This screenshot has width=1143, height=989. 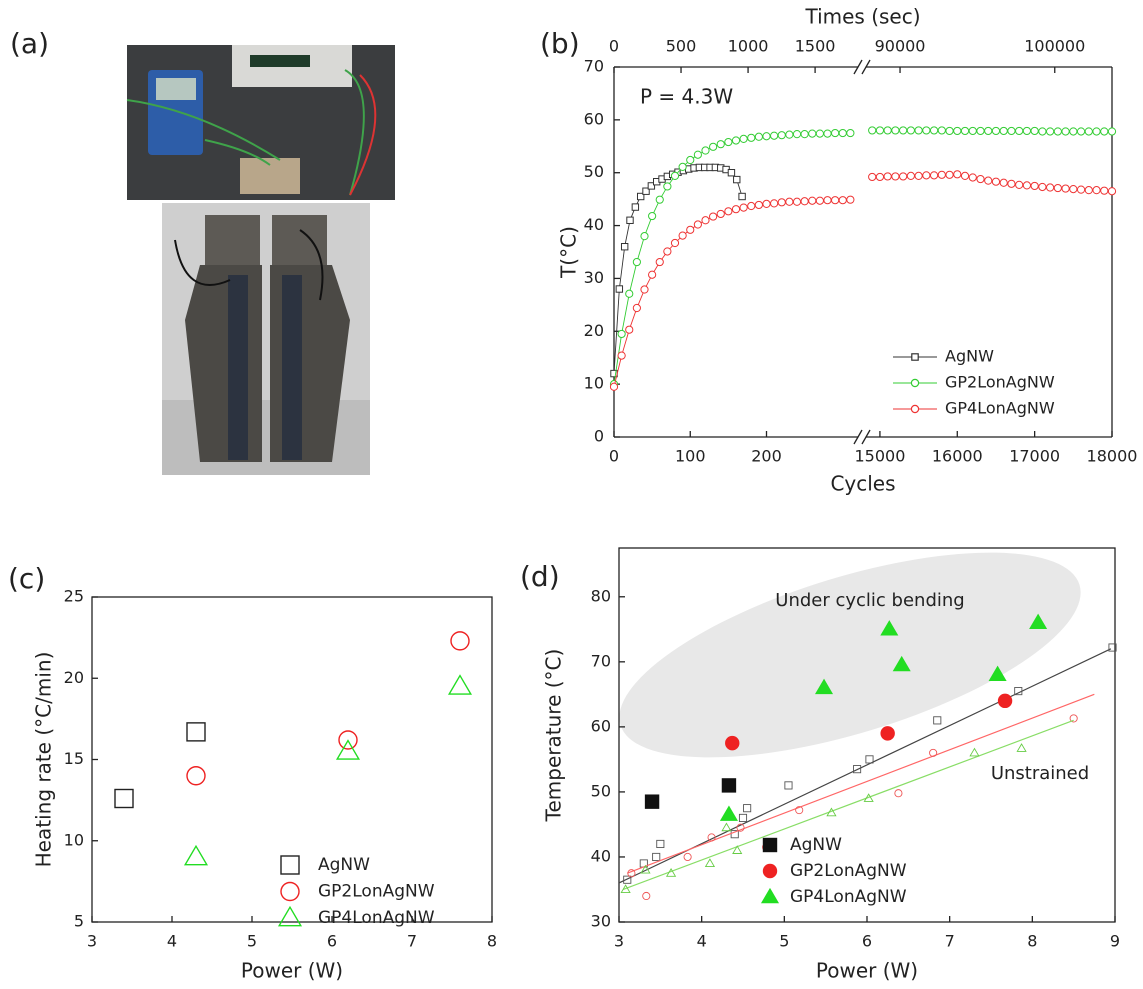 I want to click on x-tick-label: 7, so click(x=412, y=941).